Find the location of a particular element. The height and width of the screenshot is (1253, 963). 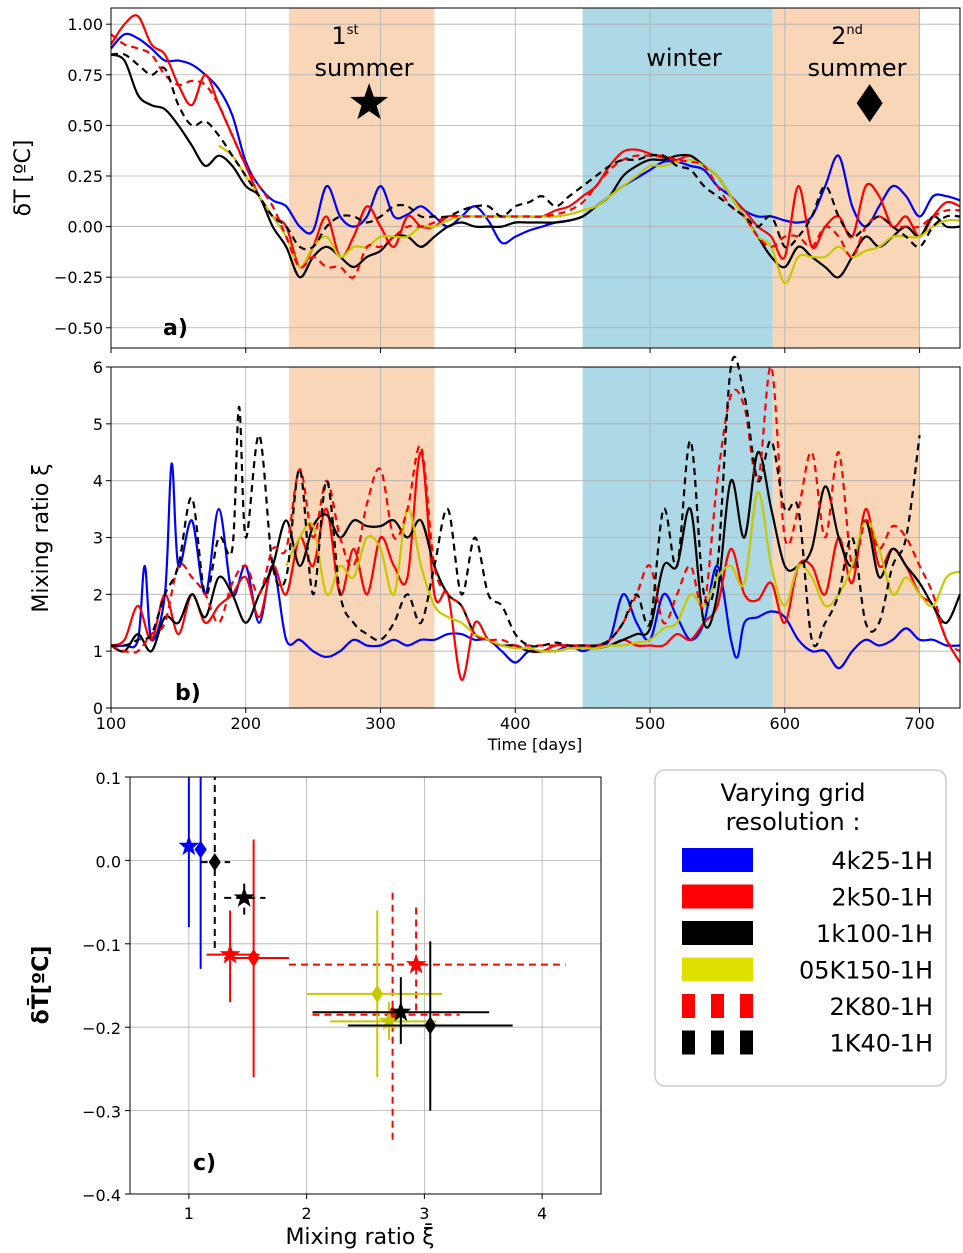

y-tick-label: −0.3 is located at coordinates (101, 1112).